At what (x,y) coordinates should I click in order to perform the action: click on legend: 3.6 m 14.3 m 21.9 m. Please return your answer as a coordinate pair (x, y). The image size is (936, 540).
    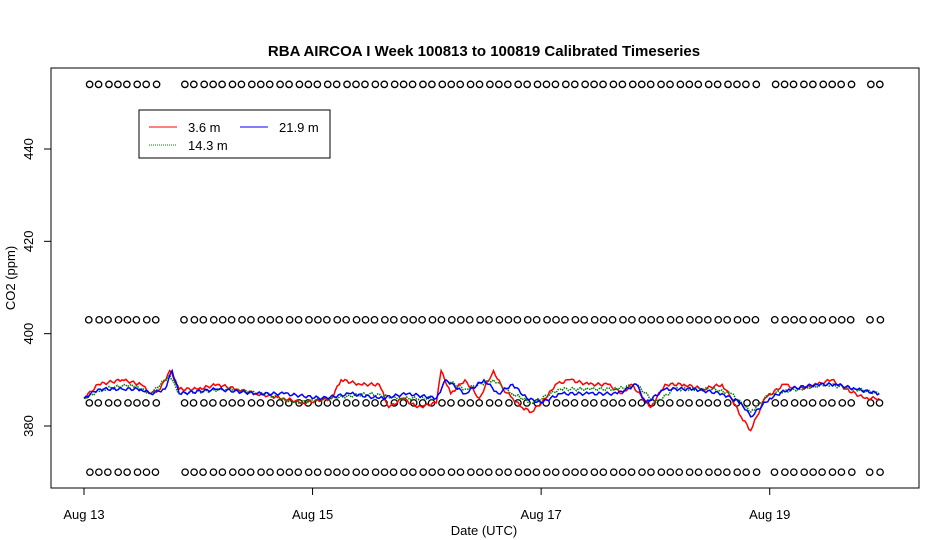
    Looking at the image, I should click on (234, 134).